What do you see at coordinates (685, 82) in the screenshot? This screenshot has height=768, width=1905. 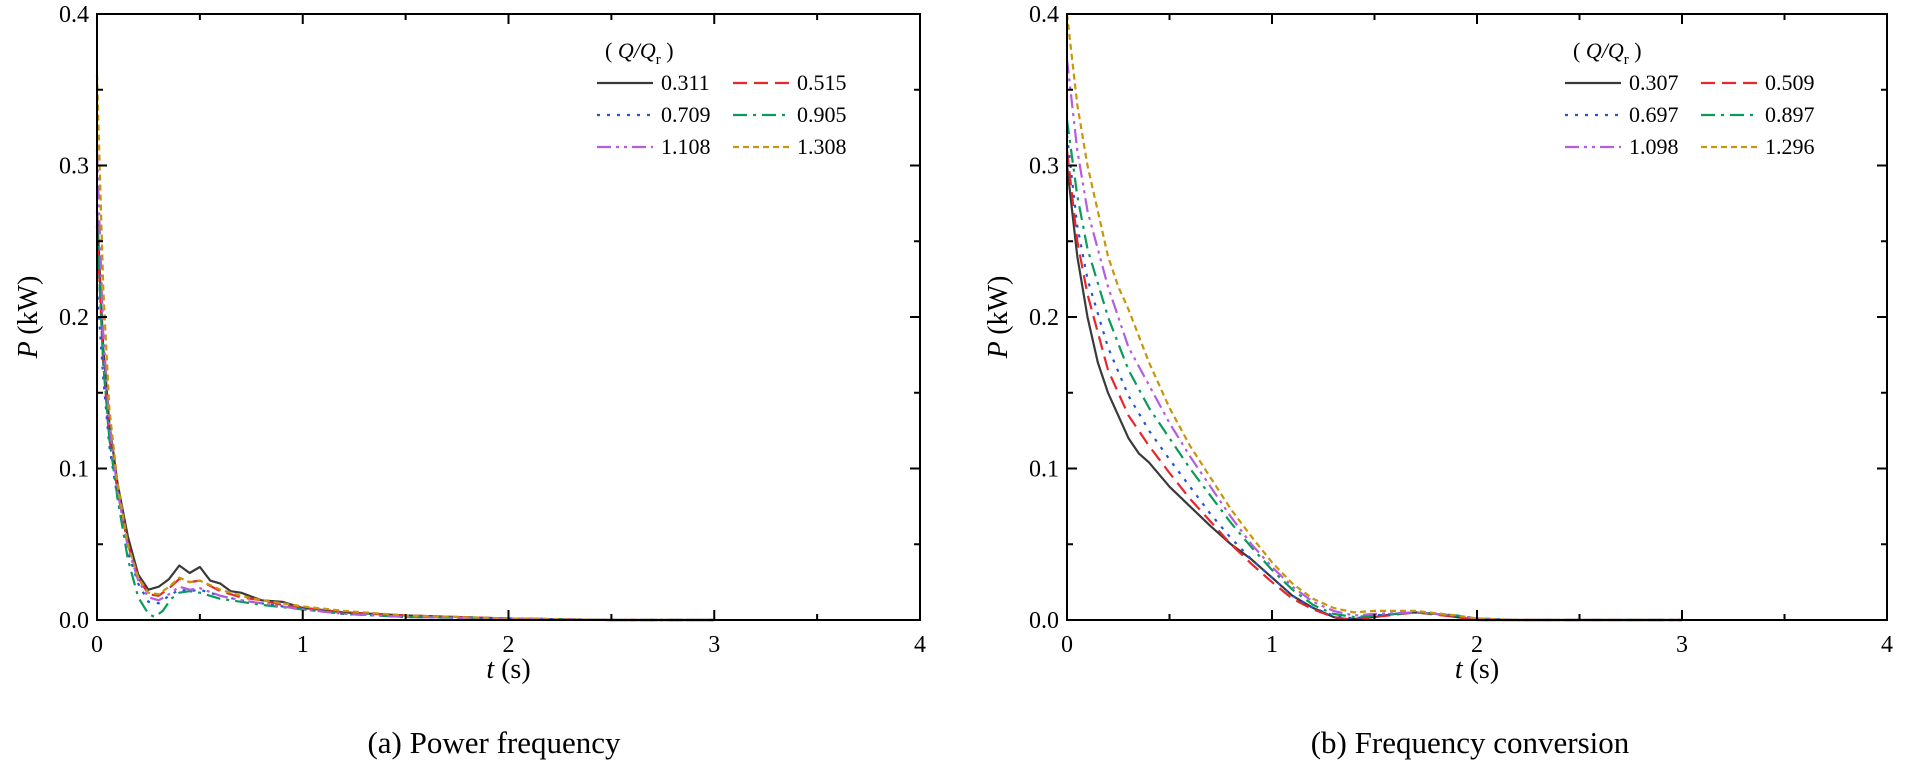 I see `legend-label-0.311: 0.311` at bounding box center [685, 82].